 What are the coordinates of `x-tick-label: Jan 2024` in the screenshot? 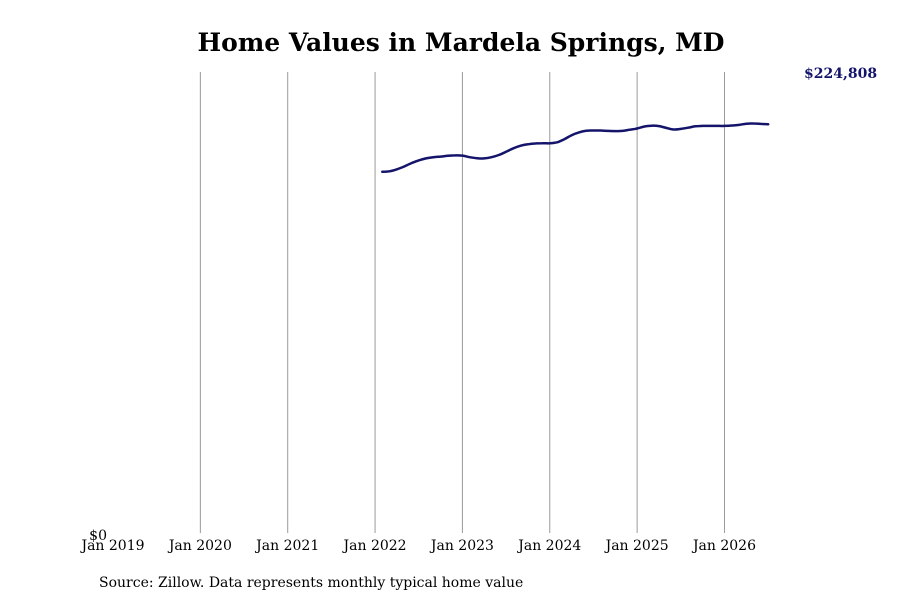 It's located at (548, 546).